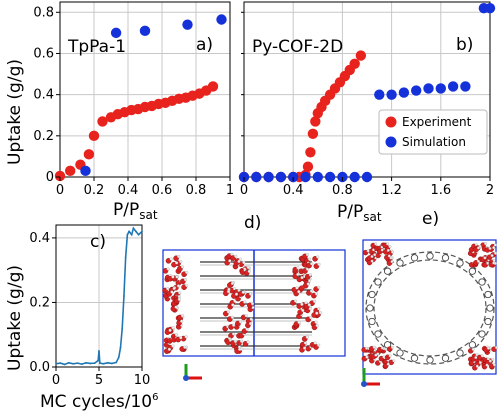  Describe the element at coordinates (128, 190) in the screenshot. I see `x-tick-label: 0.4` at that location.